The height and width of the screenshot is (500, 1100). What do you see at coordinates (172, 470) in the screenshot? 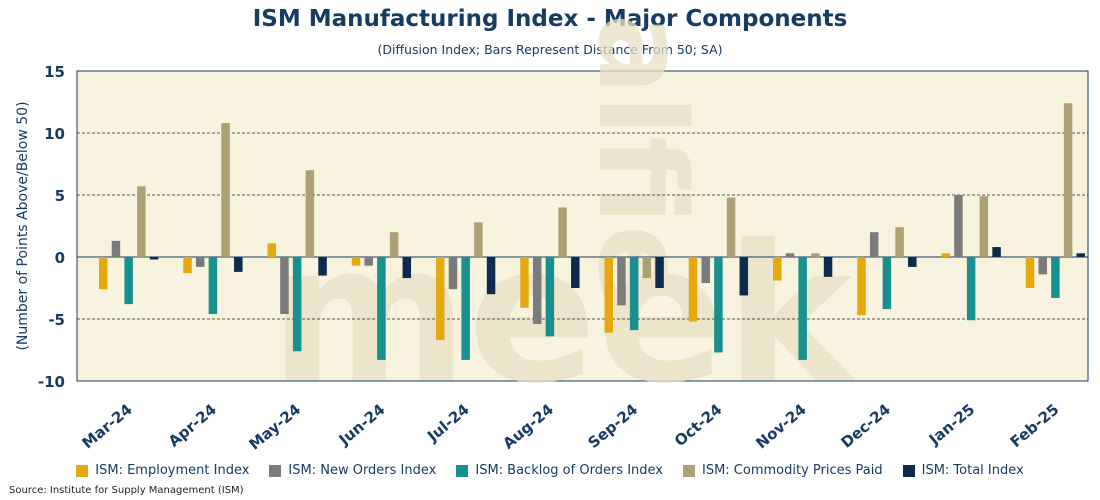
I see `legend-label: ISM: Employment Index` at bounding box center [172, 470].